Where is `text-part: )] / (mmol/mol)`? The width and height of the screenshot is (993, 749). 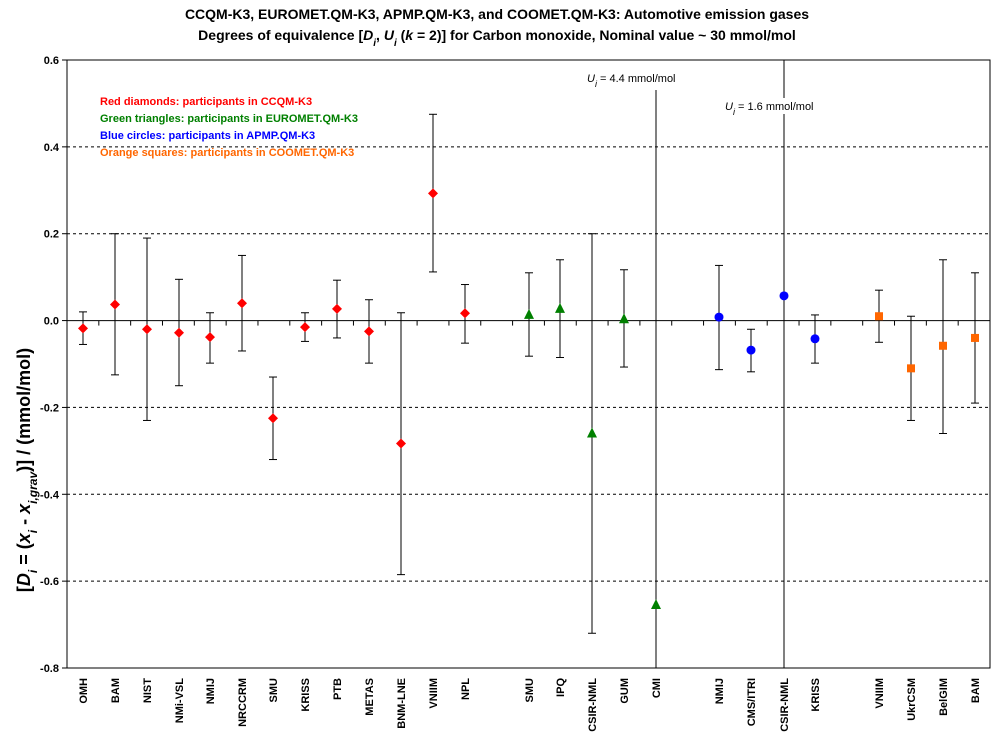
text-part: )] / (mmol/mol) is located at coordinates (24, 410).